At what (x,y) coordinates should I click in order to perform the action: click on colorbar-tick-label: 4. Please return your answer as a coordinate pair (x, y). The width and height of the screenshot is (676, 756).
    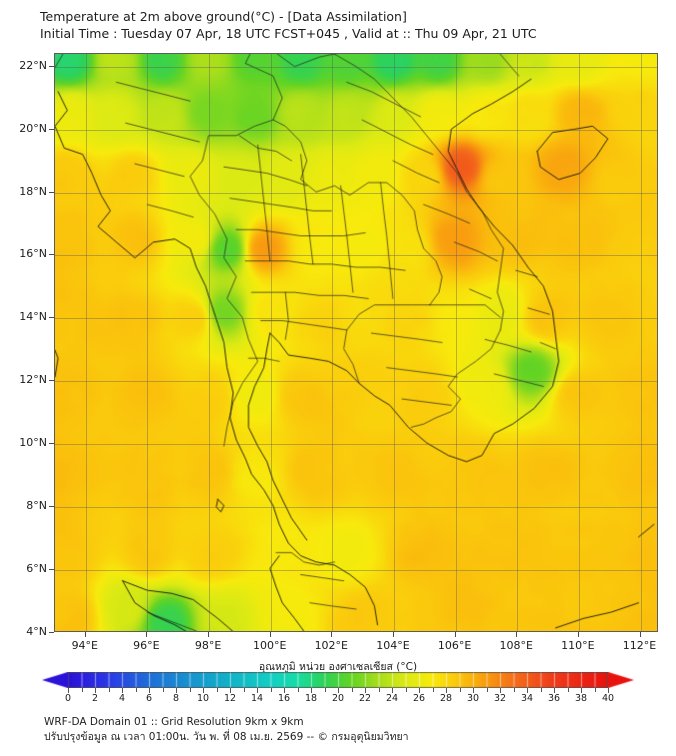
    Looking at the image, I should click on (122, 698).